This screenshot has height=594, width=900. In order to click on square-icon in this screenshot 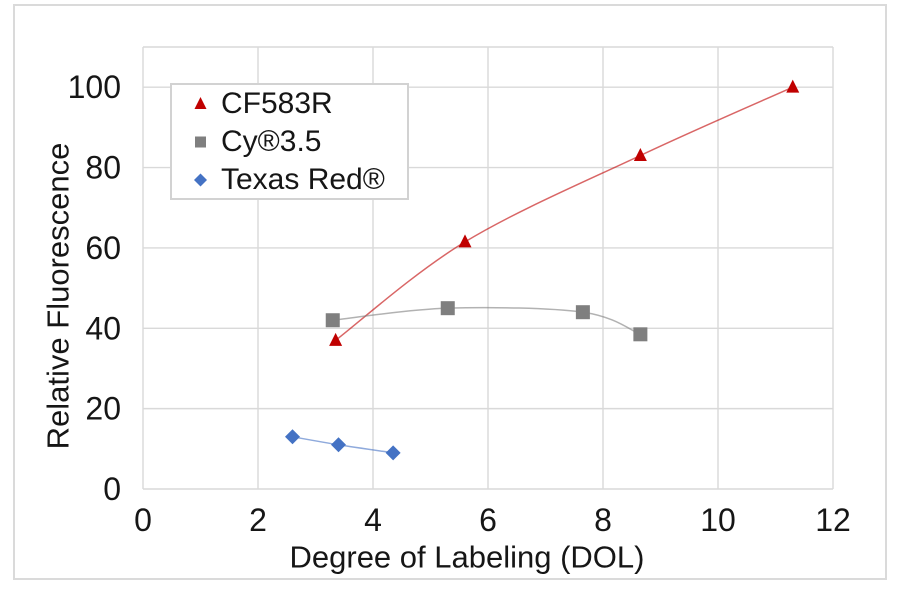, I will do `click(200, 142)`.